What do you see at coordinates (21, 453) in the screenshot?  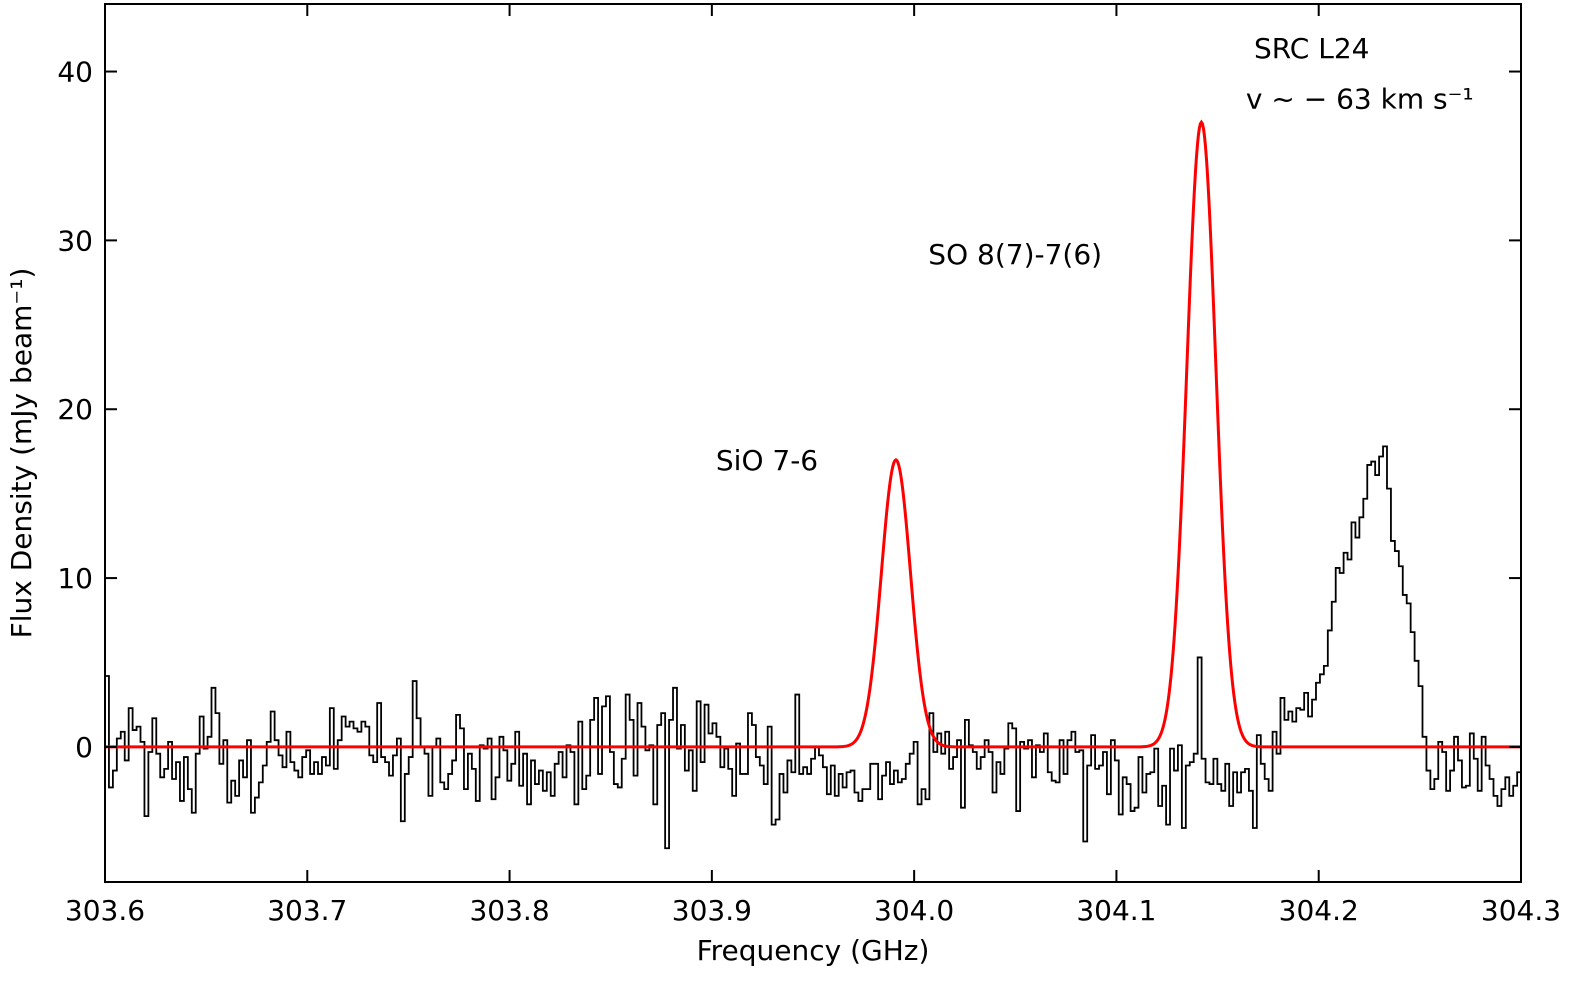 I see `y-axis-label: Flux Density (mJy beam⁻¹)` at bounding box center [21, 453].